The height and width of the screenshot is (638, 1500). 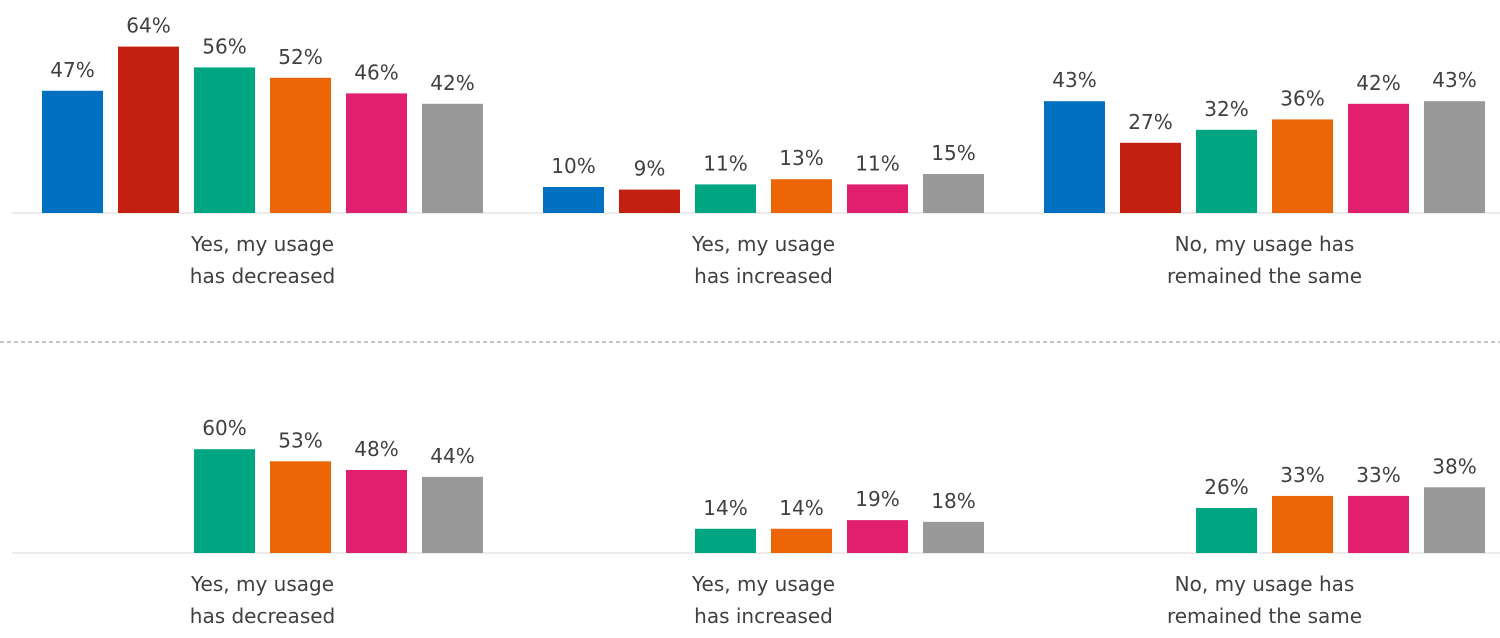 What do you see at coordinates (376, 72) in the screenshot?
I see `value-label: 46%` at bounding box center [376, 72].